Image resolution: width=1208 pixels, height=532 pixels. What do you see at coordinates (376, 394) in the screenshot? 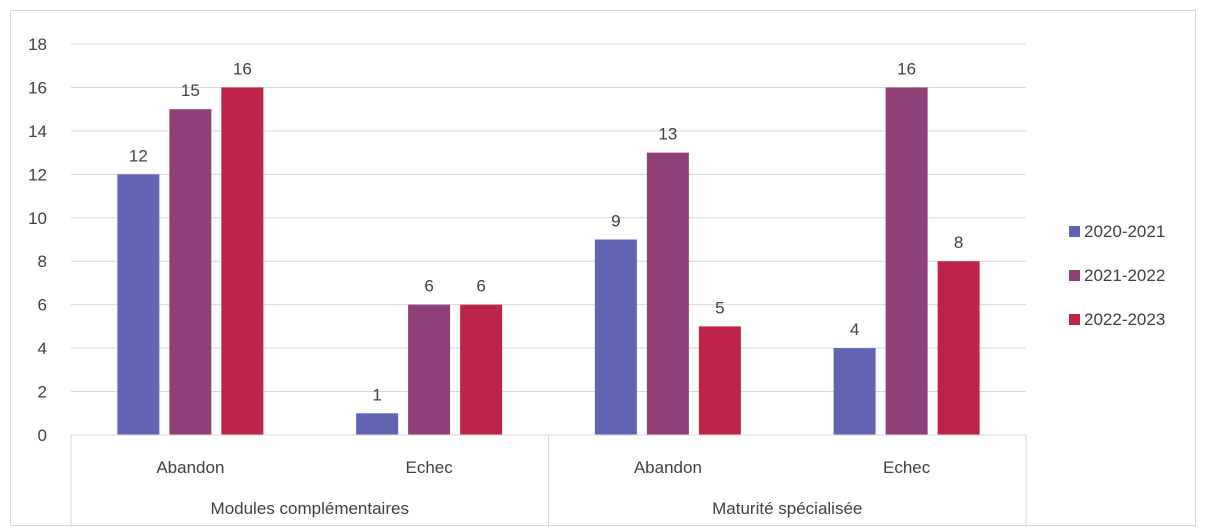
I see `data-label: 1` at bounding box center [376, 394].